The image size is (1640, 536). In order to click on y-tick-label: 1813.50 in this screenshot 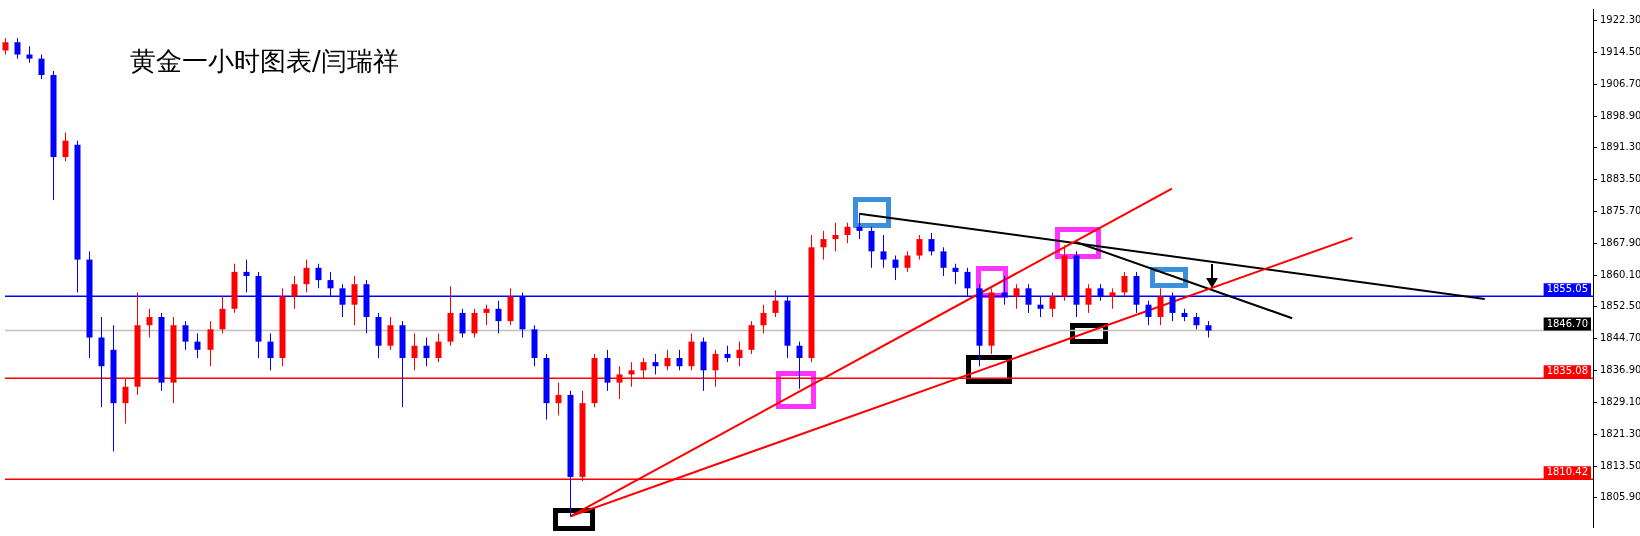, I will do `click(1620, 466)`.